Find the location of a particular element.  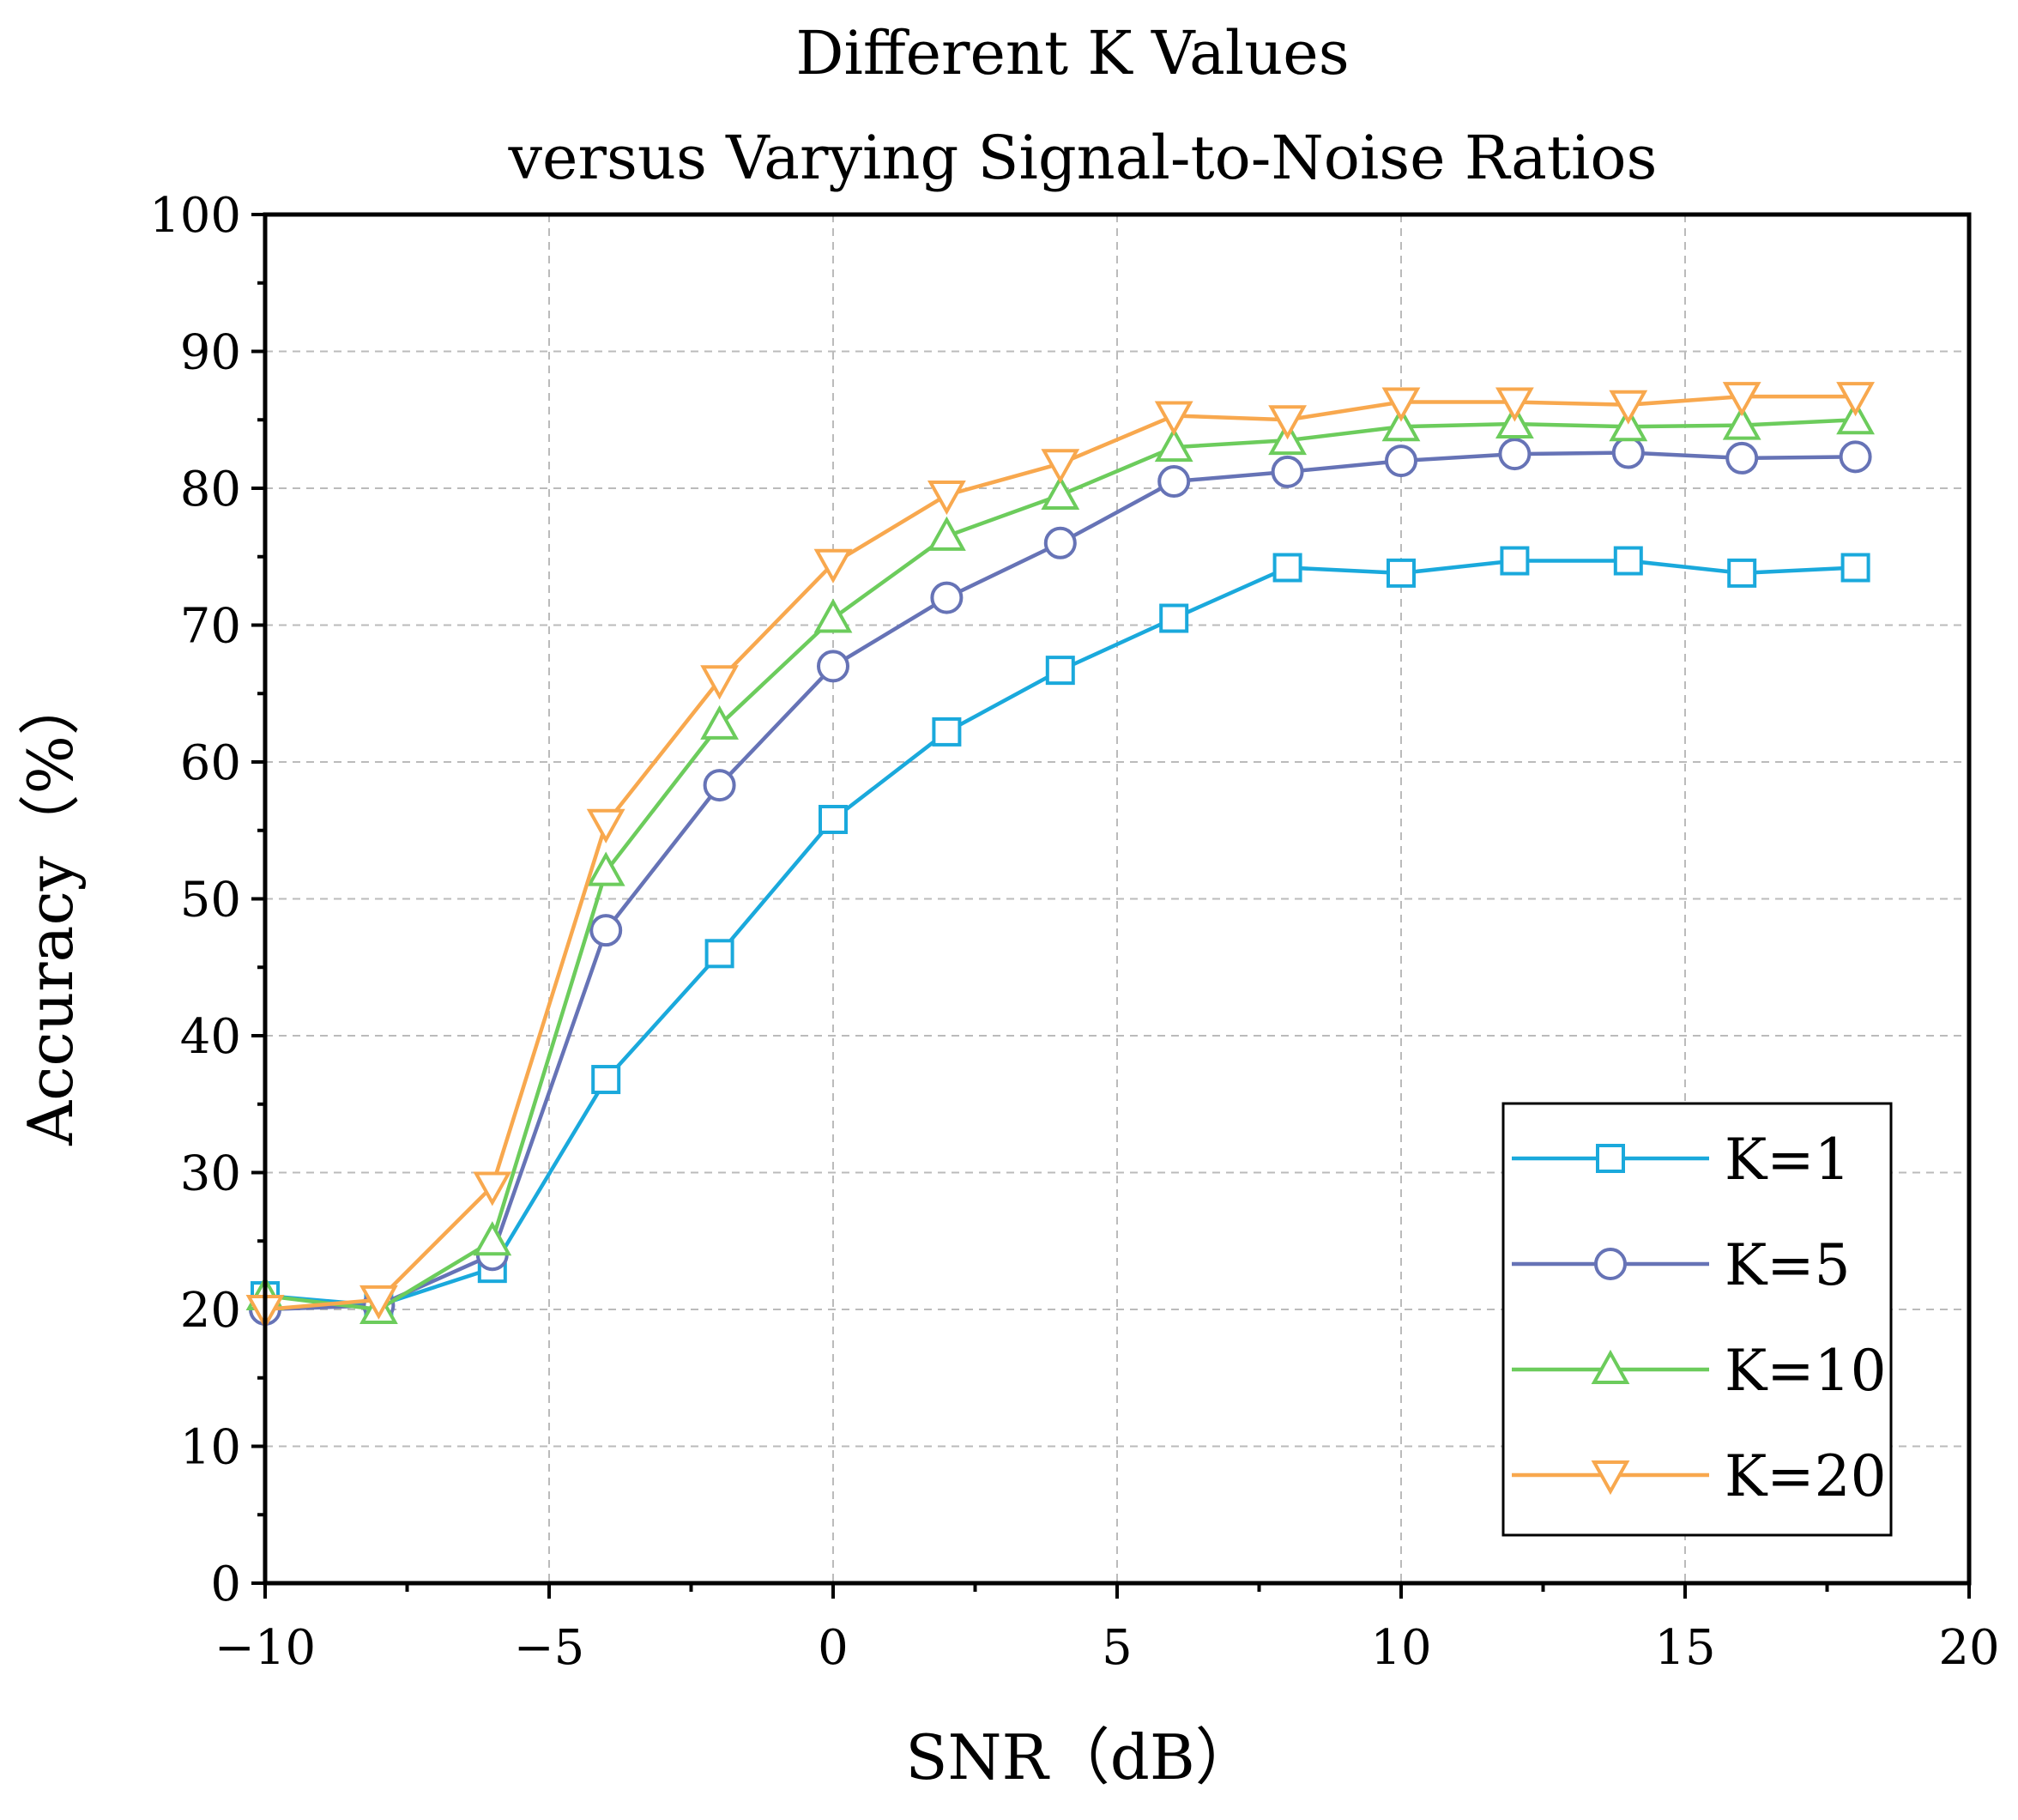

y-tick-label: 0 is located at coordinates (225, 1584).